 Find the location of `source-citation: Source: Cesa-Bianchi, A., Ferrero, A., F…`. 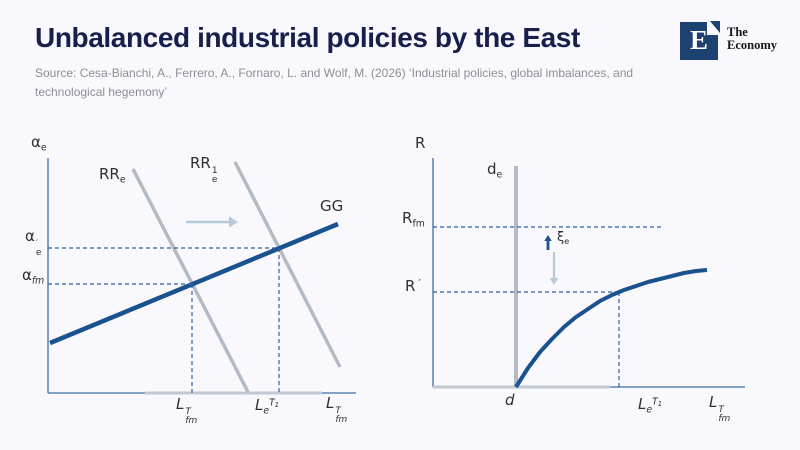

source-citation: Source: Cesa-Bianchi, A., Ferrero, A., F… is located at coordinates (334, 82).